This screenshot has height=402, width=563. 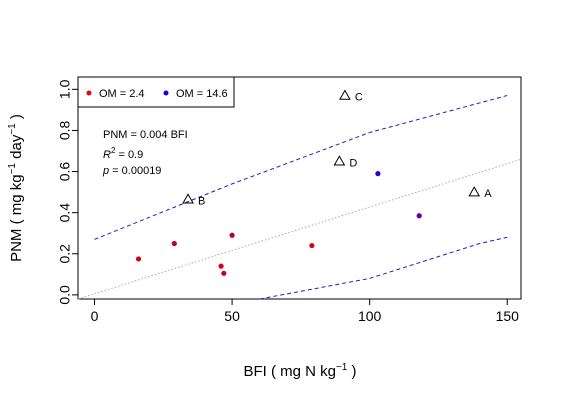 I want to click on outlier-label: C, so click(x=359, y=98).